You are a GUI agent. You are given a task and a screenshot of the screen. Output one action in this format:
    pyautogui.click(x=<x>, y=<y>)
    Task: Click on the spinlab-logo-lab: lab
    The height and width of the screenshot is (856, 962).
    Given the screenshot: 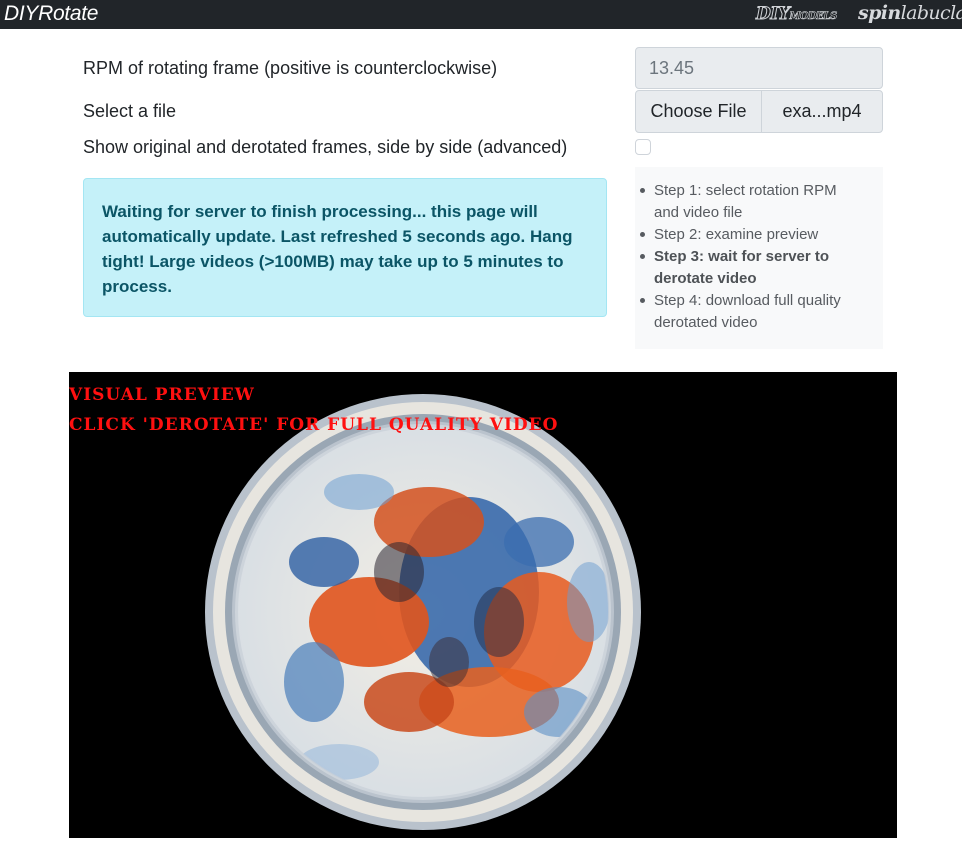 What is the action you would take?
    pyautogui.click(x=914, y=13)
    